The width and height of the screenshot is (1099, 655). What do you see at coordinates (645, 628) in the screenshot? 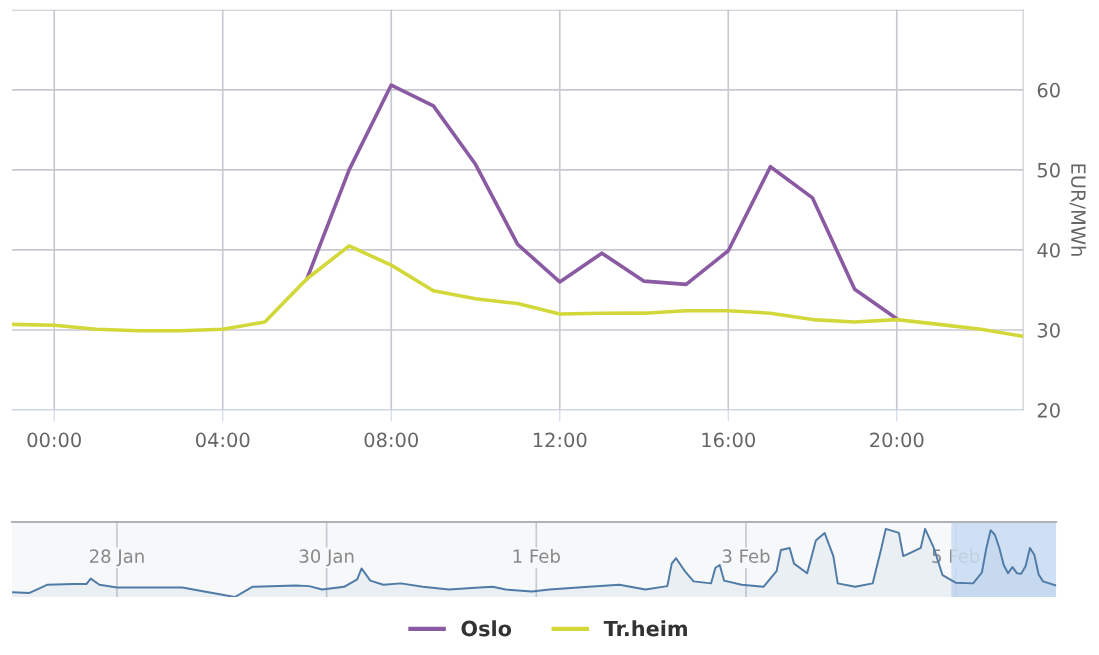
I see `legend-label: Tr.heim` at bounding box center [645, 628].